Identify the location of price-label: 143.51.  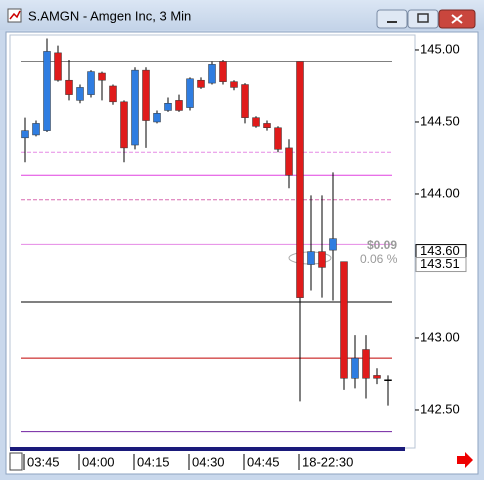
(440, 263).